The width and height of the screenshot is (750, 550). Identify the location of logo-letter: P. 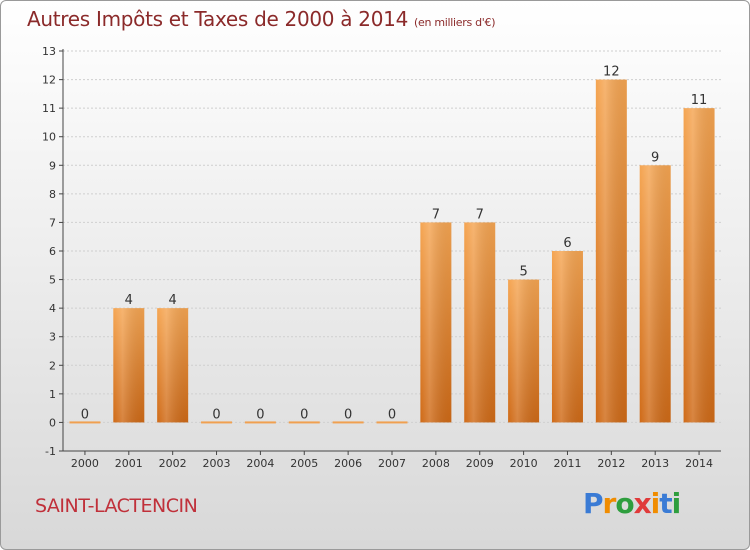
(593, 503).